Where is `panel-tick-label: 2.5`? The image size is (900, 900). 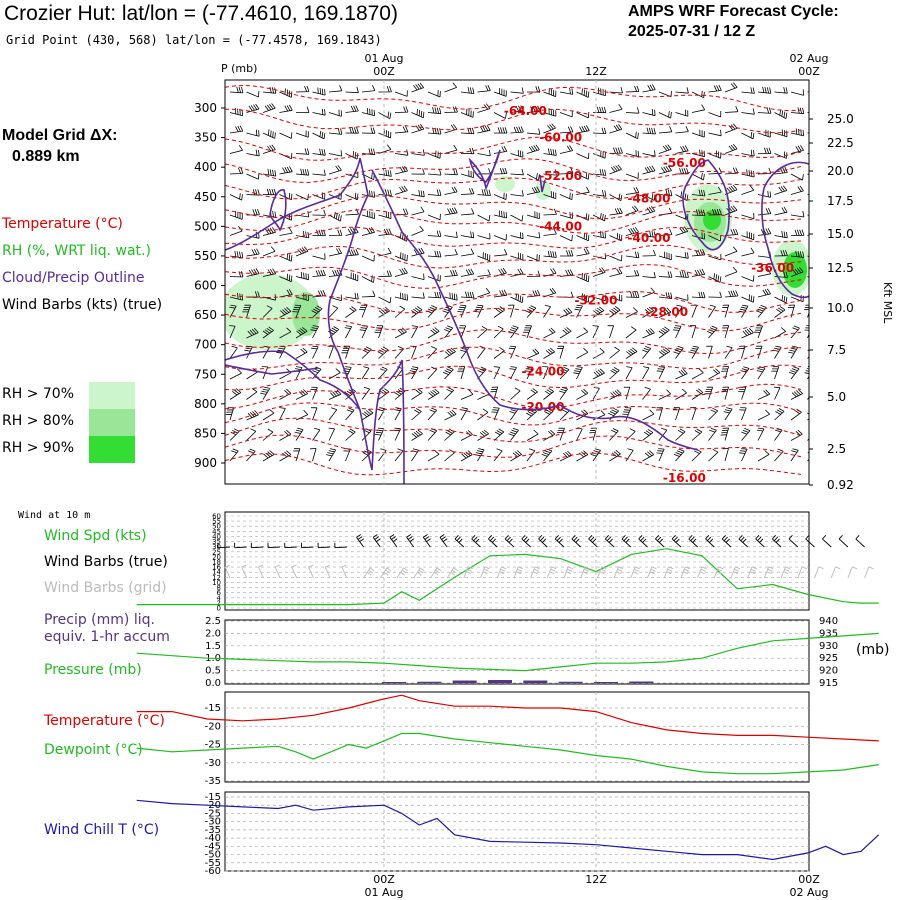
panel-tick-label: 2.5 is located at coordinates (213, 621).